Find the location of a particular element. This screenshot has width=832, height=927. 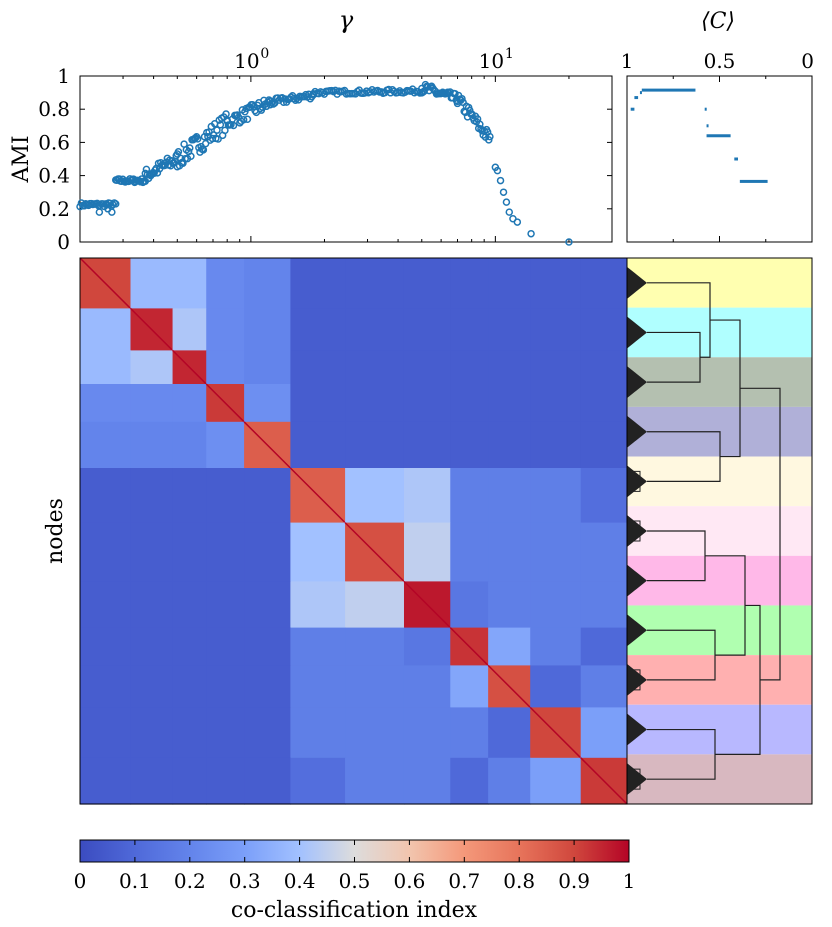

ami-ytick-label: 0.6 is located at coordinates (54, 142).